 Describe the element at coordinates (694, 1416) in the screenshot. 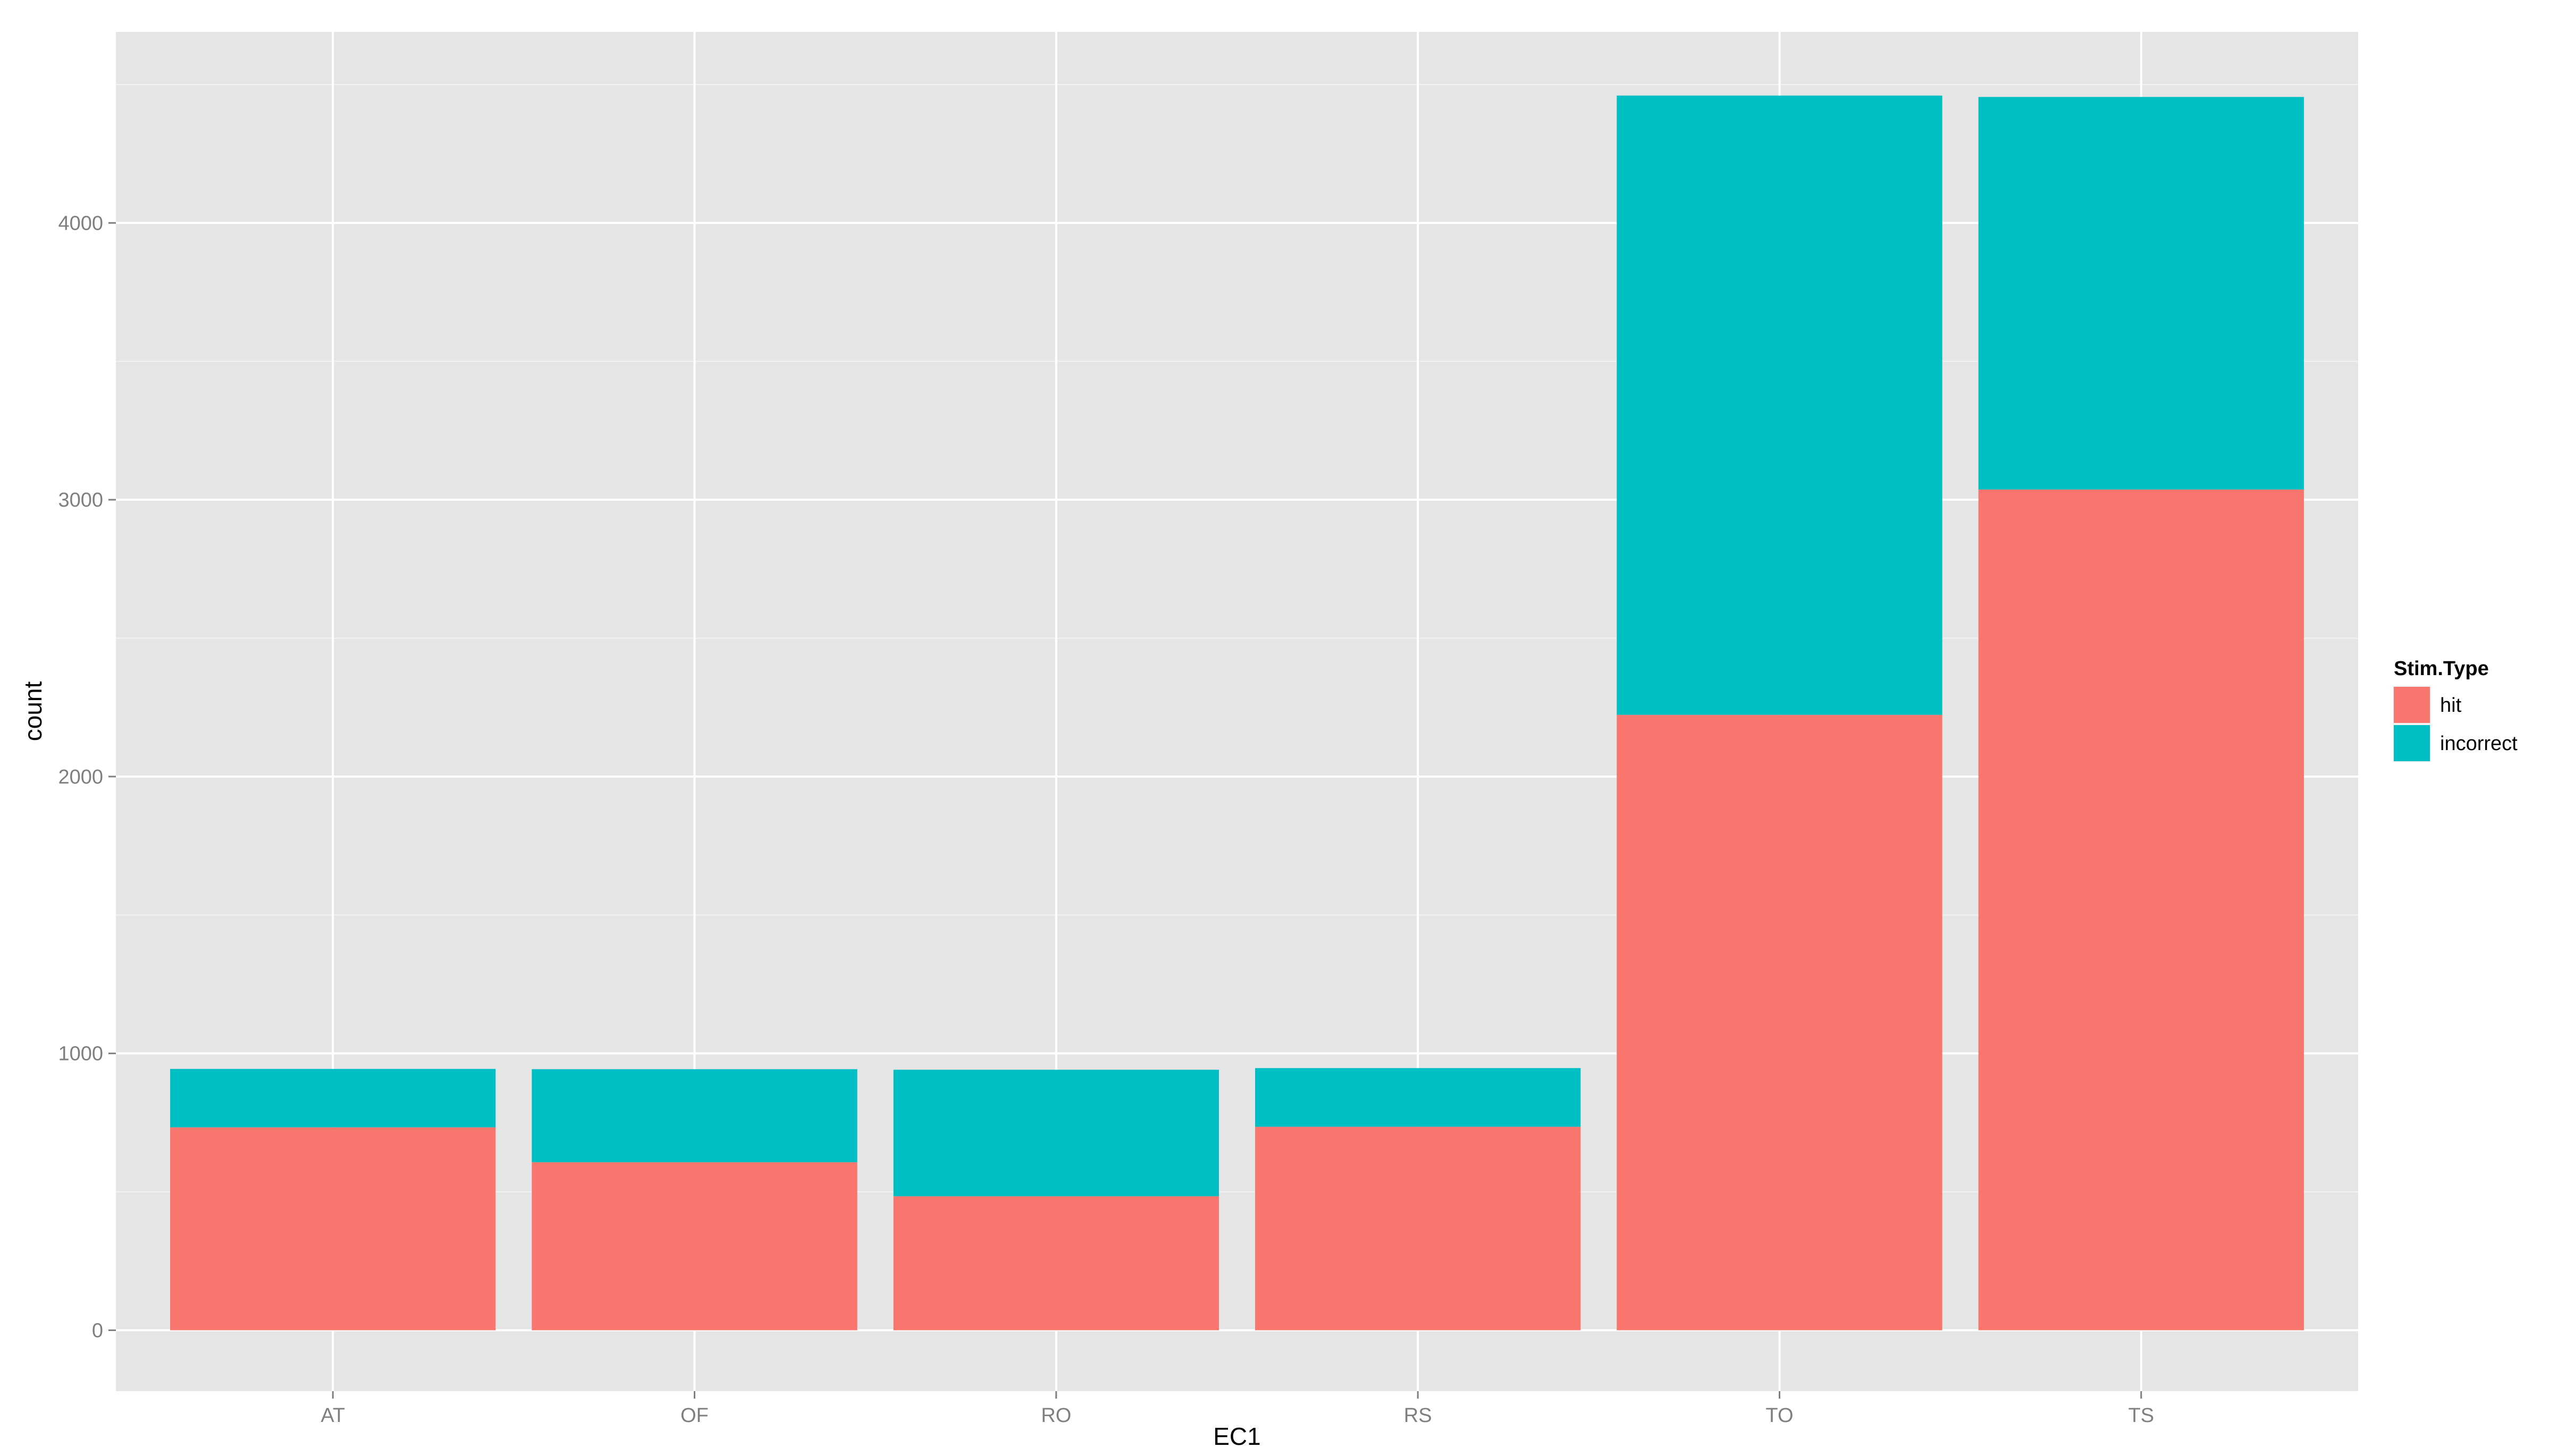

I see `x-tick-label: OF` at that location.